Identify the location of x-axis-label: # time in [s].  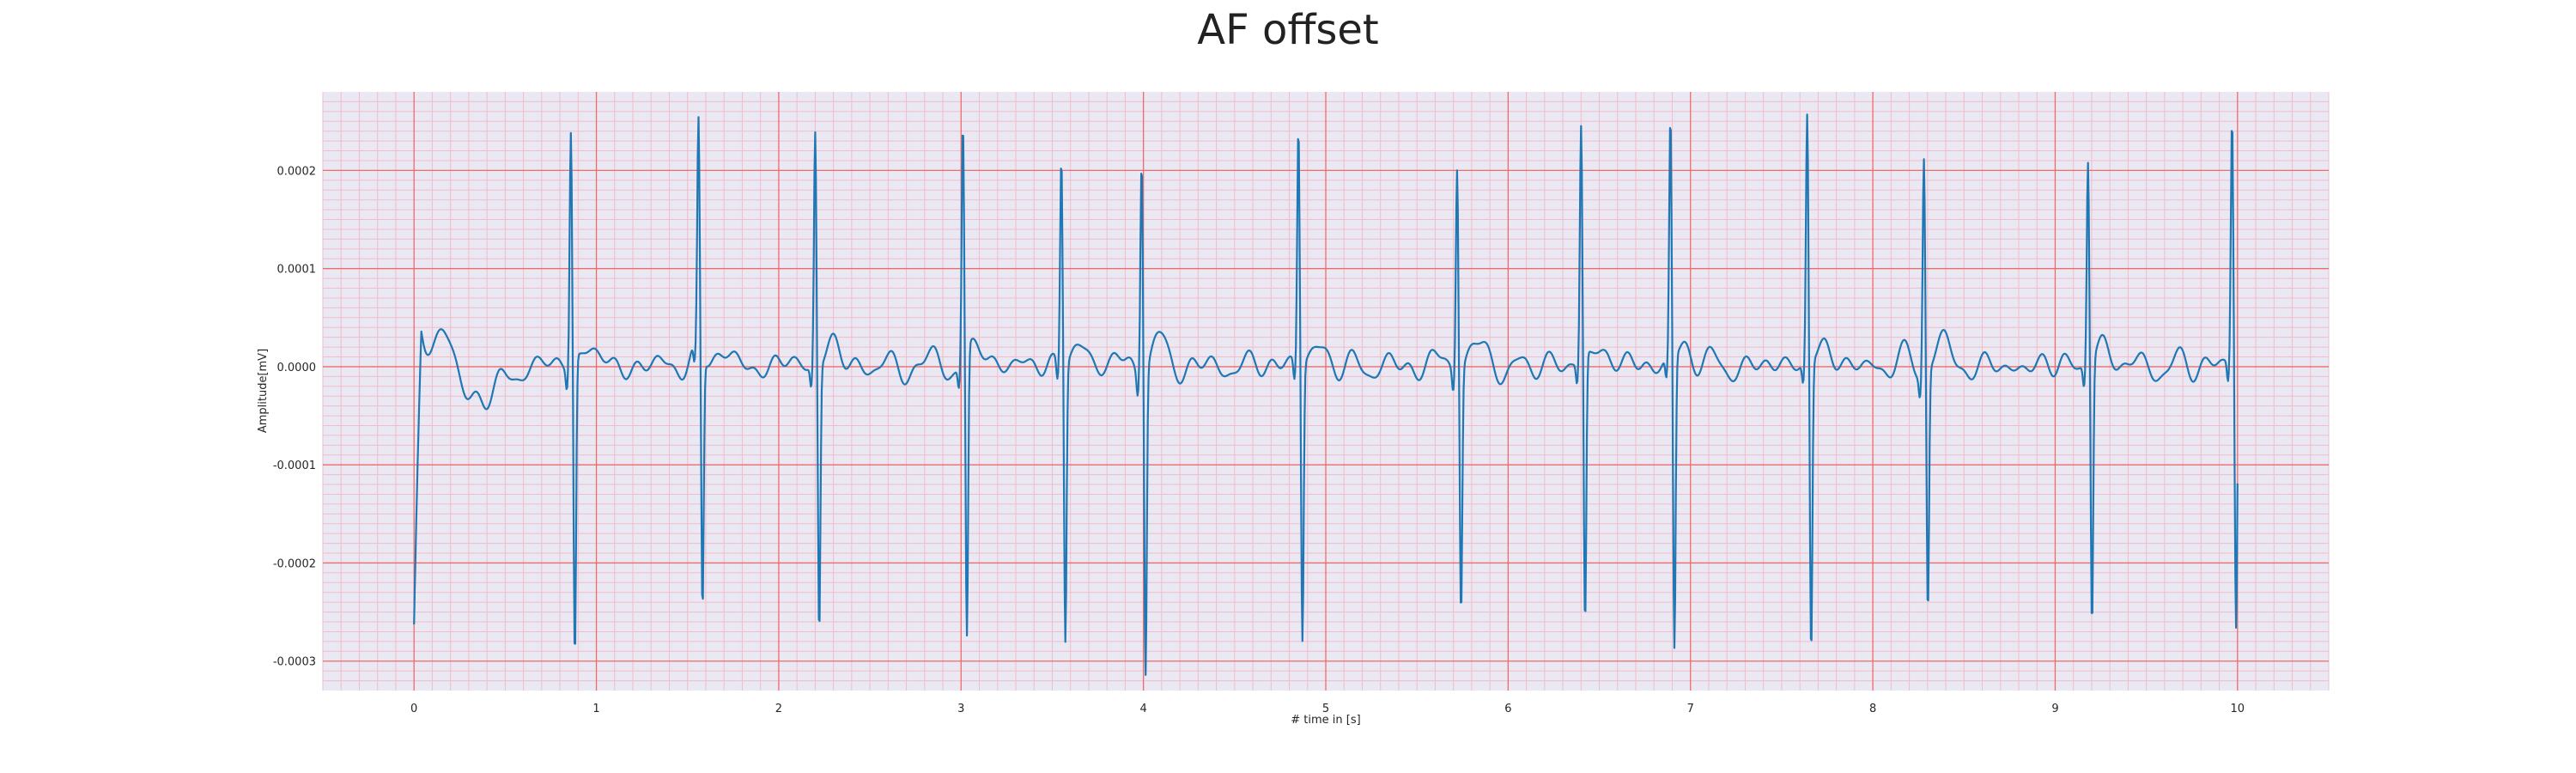
(1325, 720).